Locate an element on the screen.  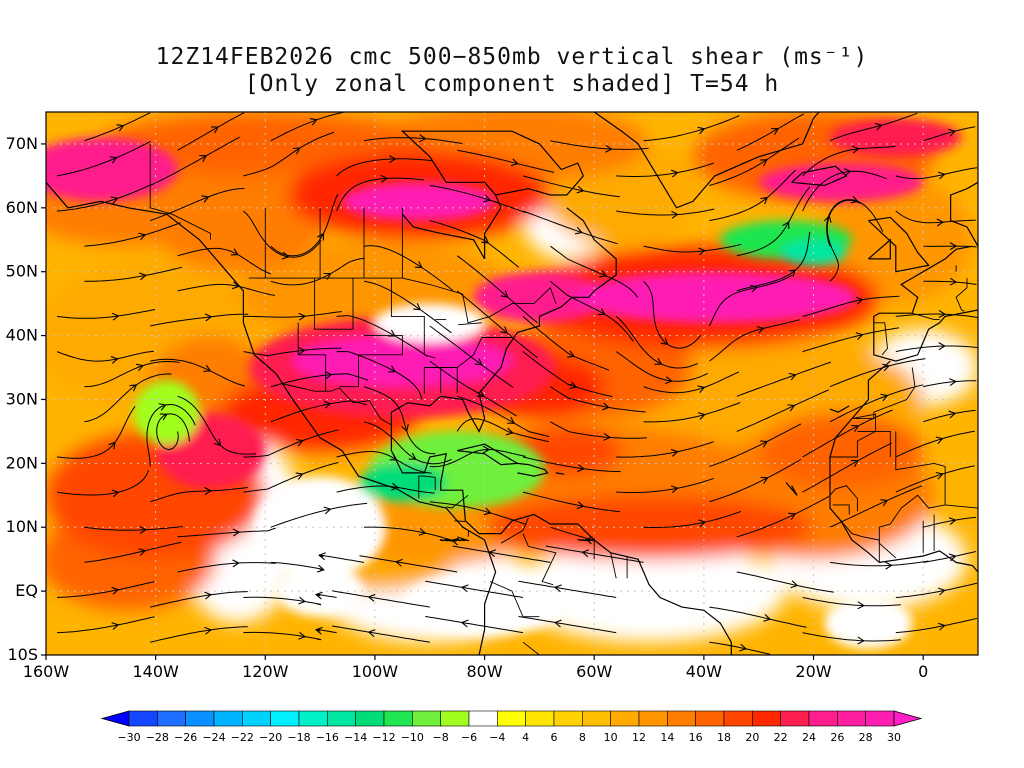
latitude-label: 70N is located at coordinates (22, 143).